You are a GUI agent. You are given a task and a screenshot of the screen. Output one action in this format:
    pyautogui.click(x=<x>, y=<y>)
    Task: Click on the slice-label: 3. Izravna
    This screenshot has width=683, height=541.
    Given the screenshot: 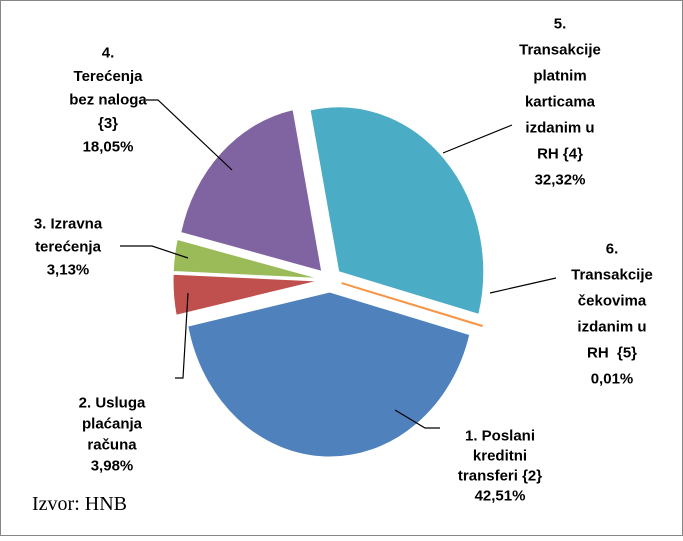 What is the action you would take?
    pyautogui.click(x=68, y=223)
    